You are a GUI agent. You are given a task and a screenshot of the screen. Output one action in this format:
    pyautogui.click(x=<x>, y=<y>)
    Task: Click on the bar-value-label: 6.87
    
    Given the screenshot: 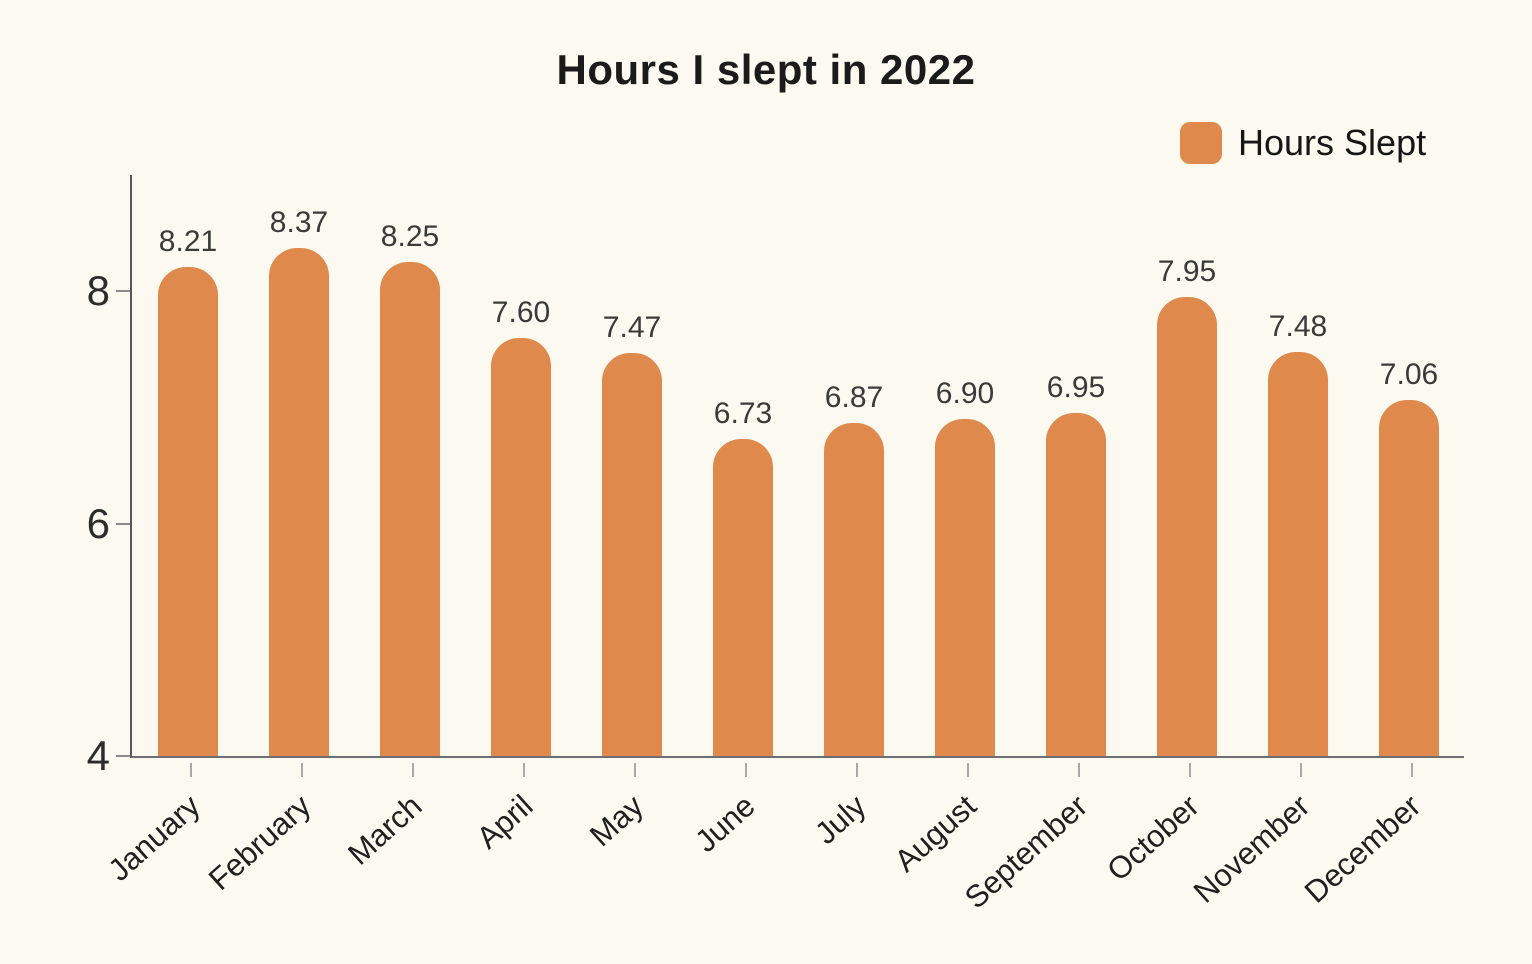 What is the action you would take?
    pyautogui.click(x=854, y=397)
    